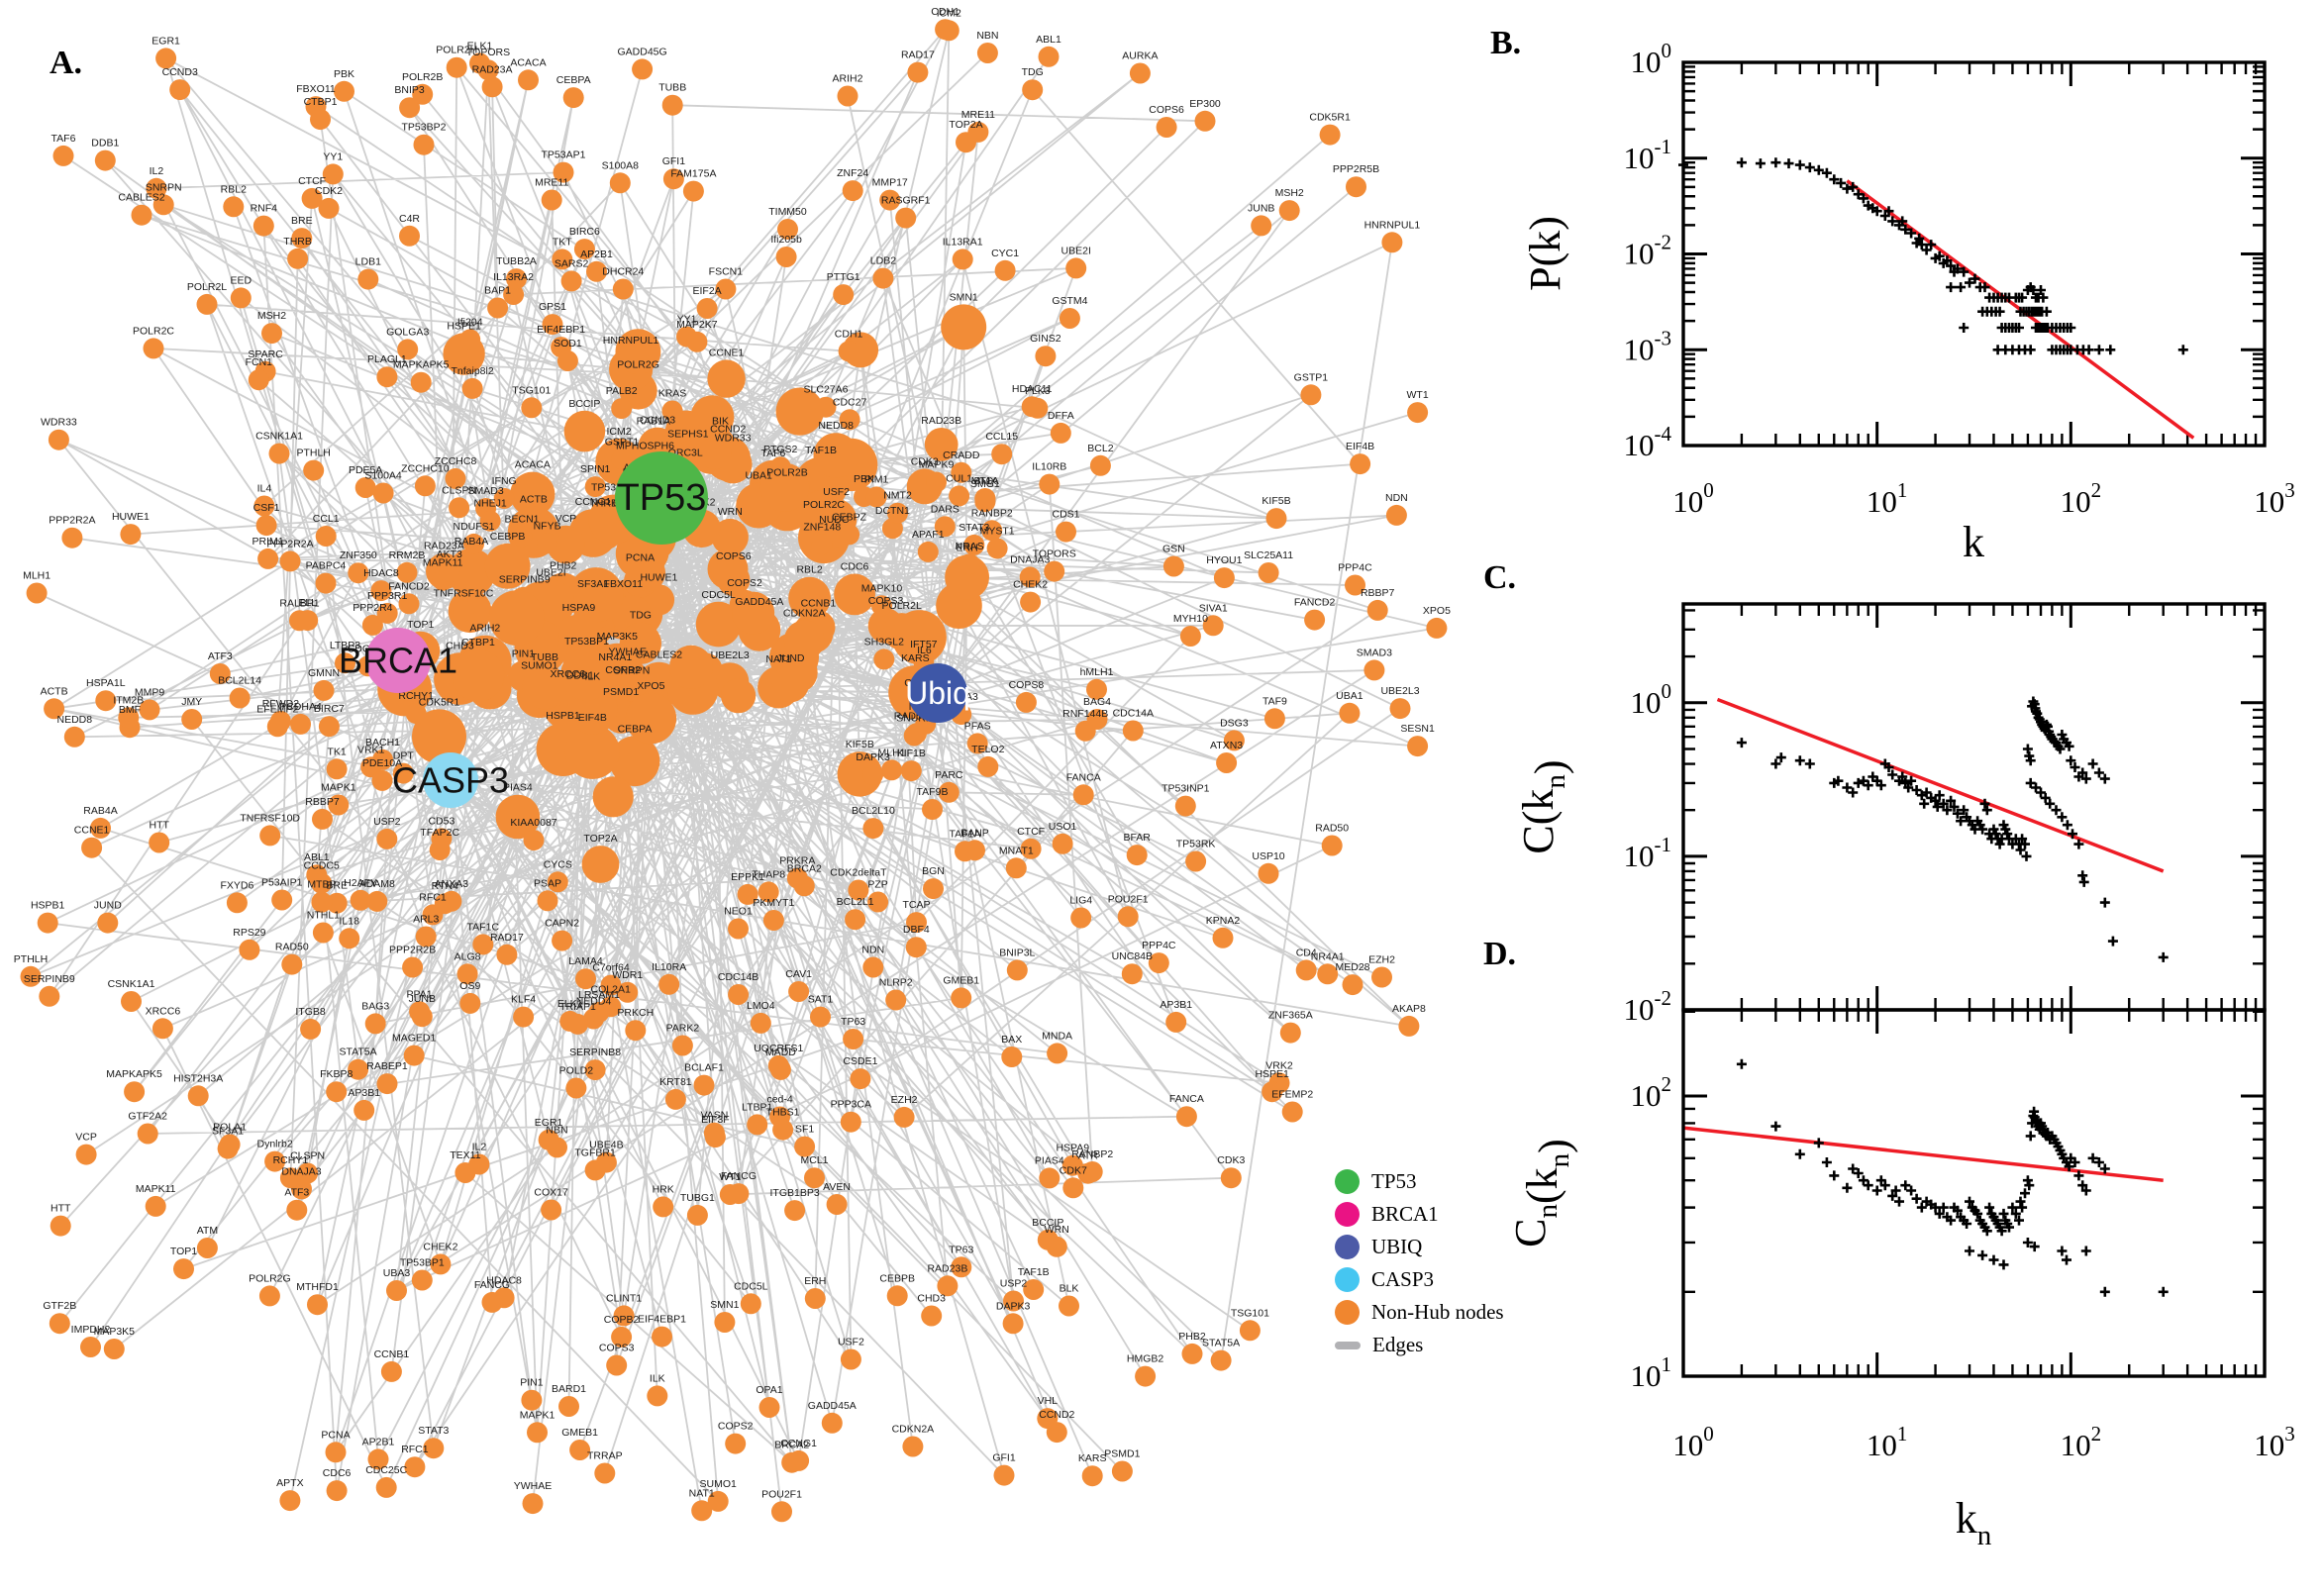 This screenshot has width=2323, height=1596. I want to click on gene-label: UQCRFS1, so click(778, 1048).